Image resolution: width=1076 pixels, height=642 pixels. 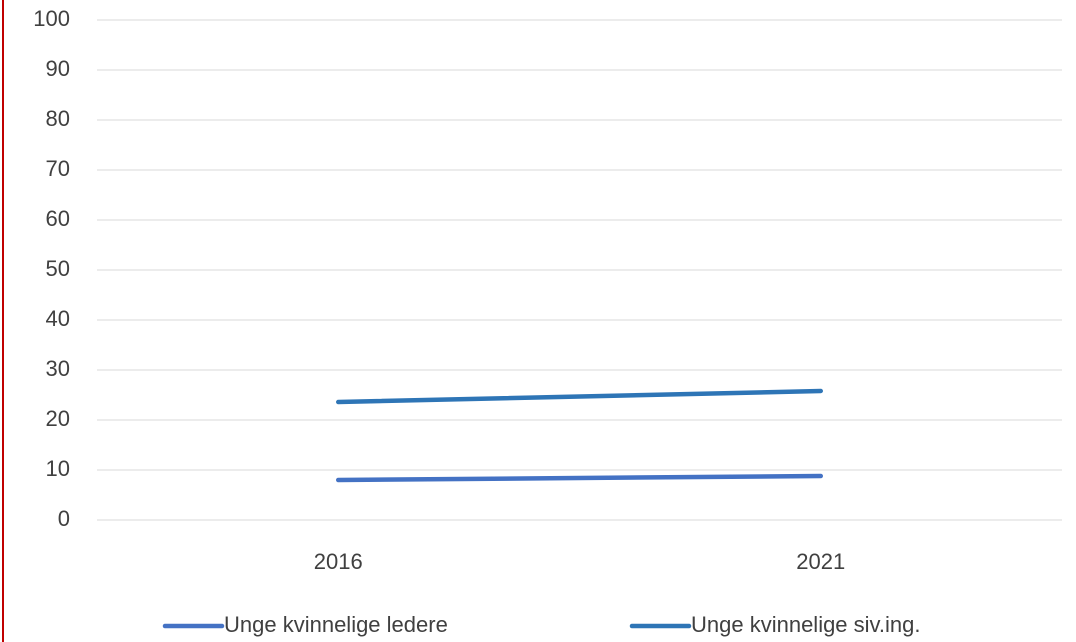 I want to click on y-tick-label: 90, so click(x=58, y=68).